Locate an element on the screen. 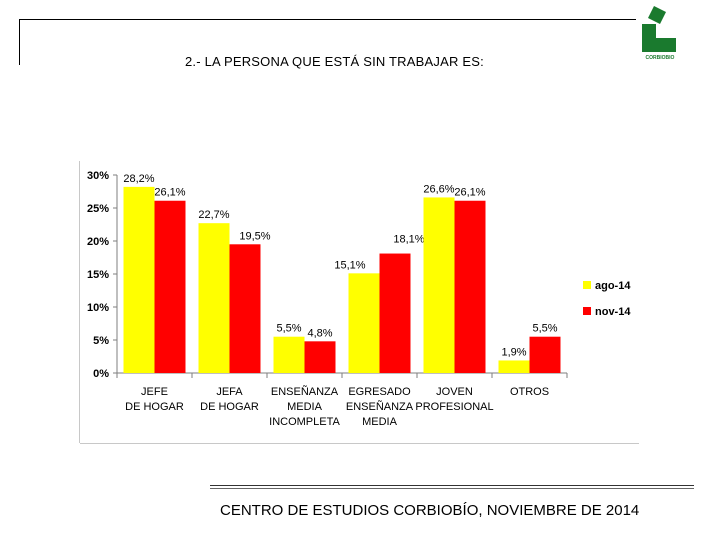 This screenshot has height=540, width=720. x-category-label: INCOMPLETA is located at coordinates (304, 422).